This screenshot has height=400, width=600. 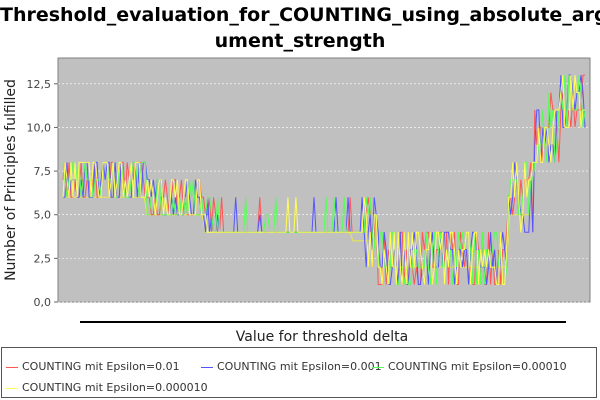 I want to click on y-tick-label: 5,0, so click(x=43, y=215).